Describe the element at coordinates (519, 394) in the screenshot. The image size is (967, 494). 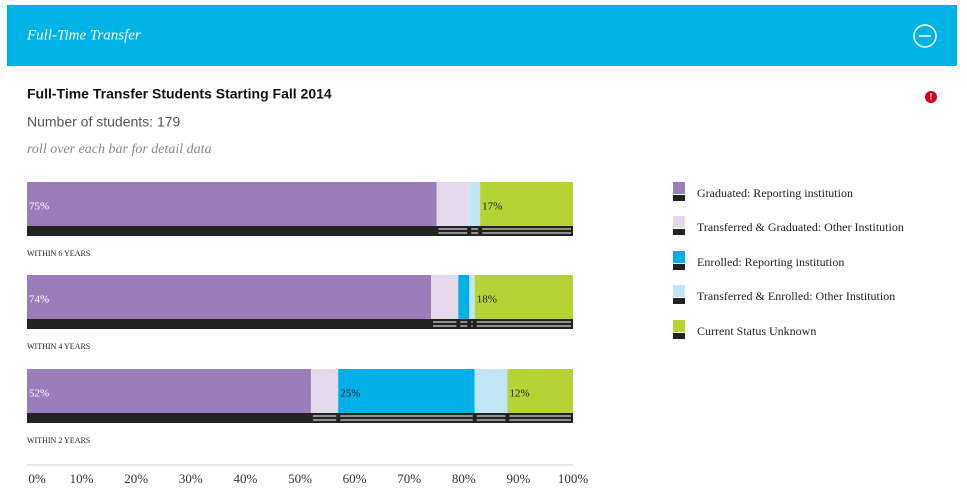
I see `data-label: 12%` at that location.